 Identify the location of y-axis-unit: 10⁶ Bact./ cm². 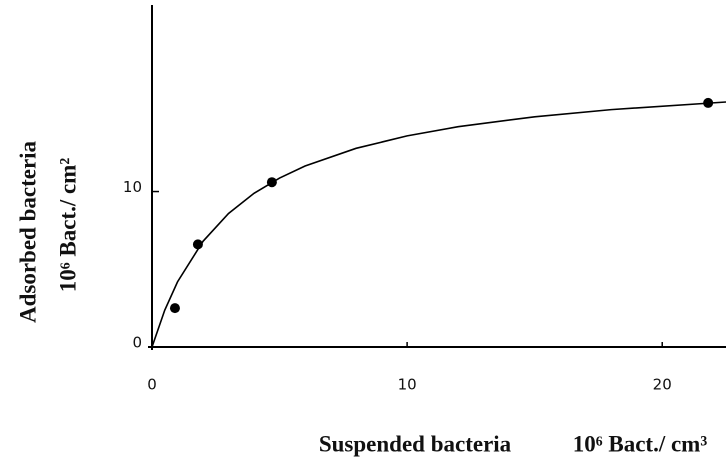
(67, 225).